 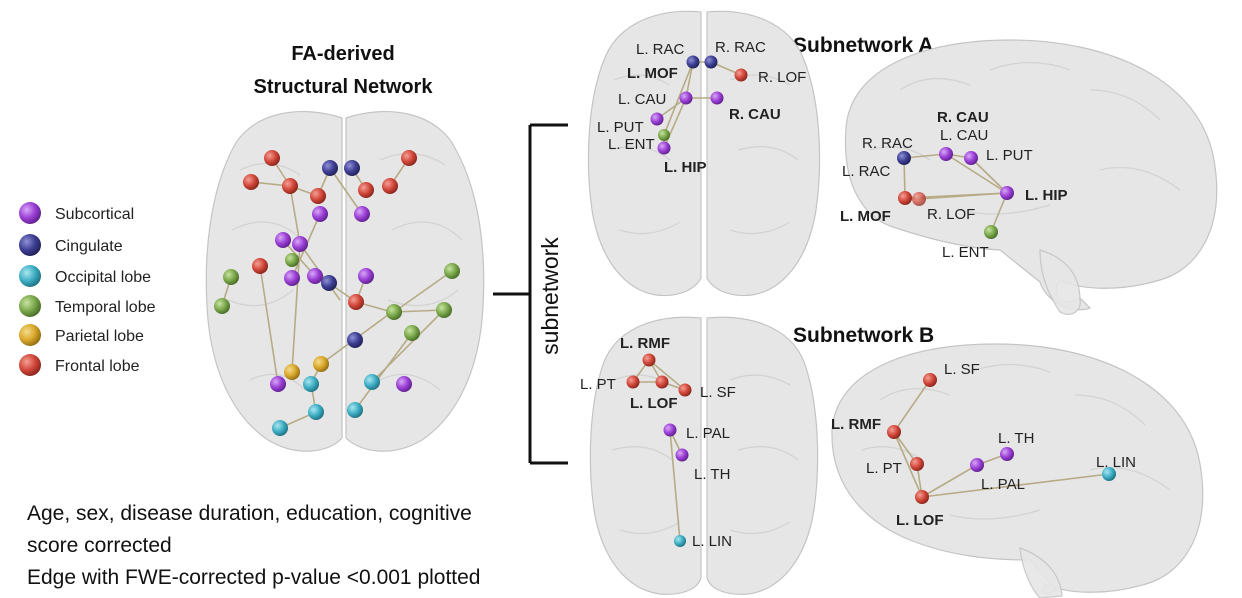 What do you see at coordinates (965, 252) in the screenshot?
I see `label-l-ent: L. ENT` at bounding box center [965, 252].